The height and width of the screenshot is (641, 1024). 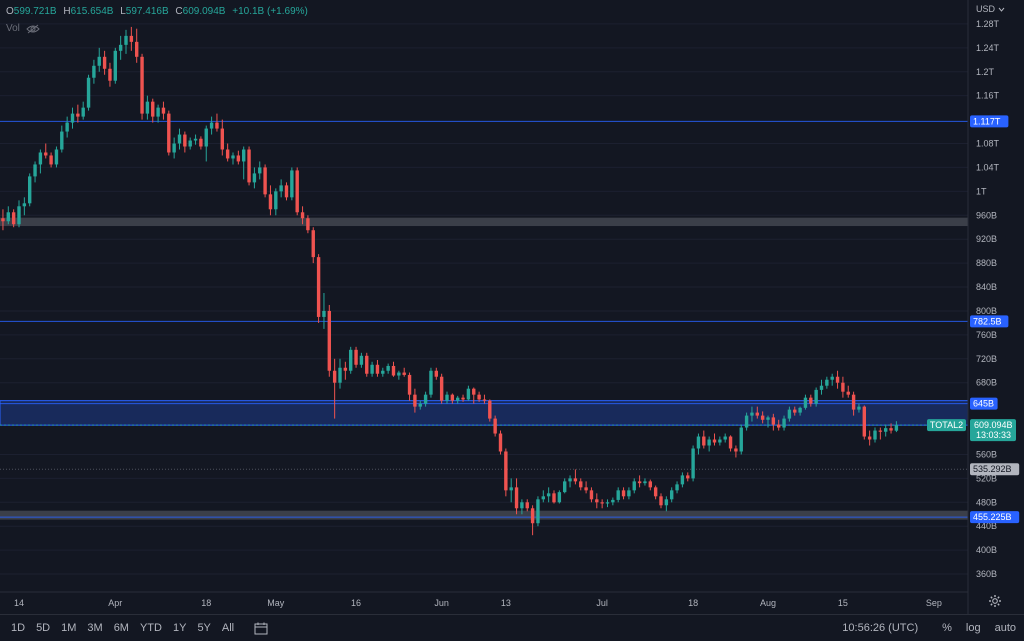 What do you see at coordinates (995, 601) in the screenshot?
I see `gear-icon` at bounding box center [995, 601].